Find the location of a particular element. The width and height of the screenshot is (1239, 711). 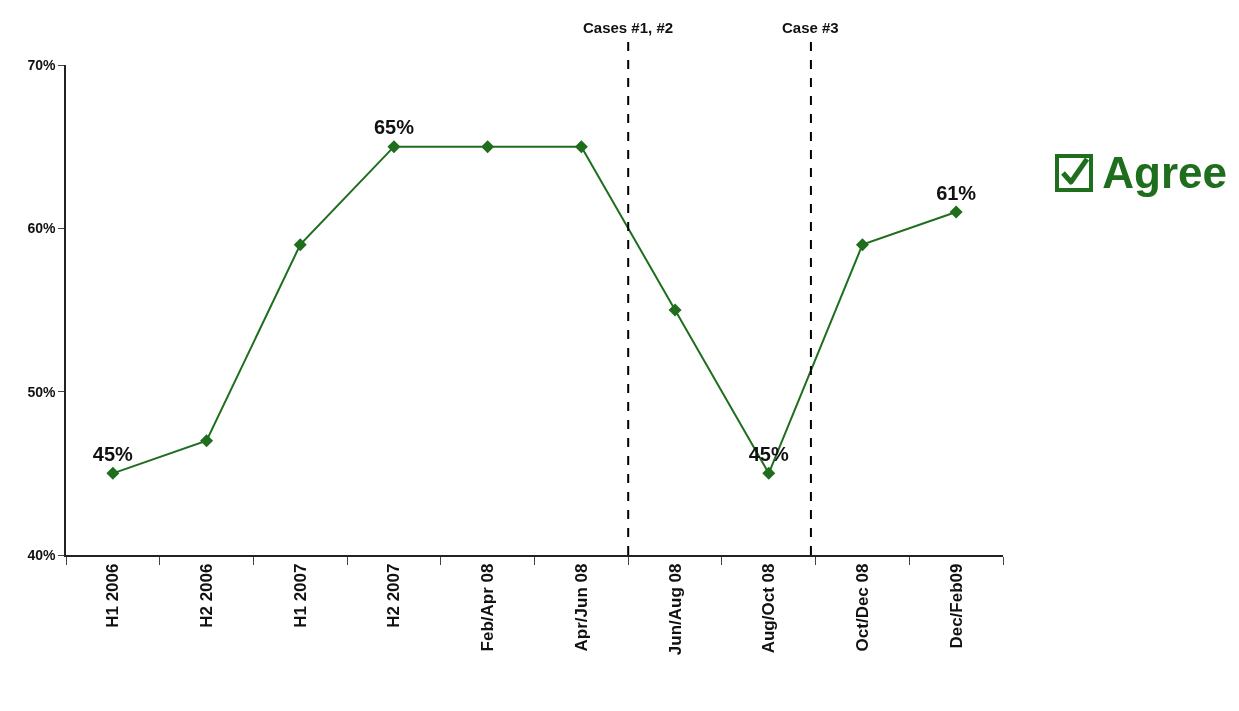

x-tick-label: H1 2006 is located at coordinates (113, 595).